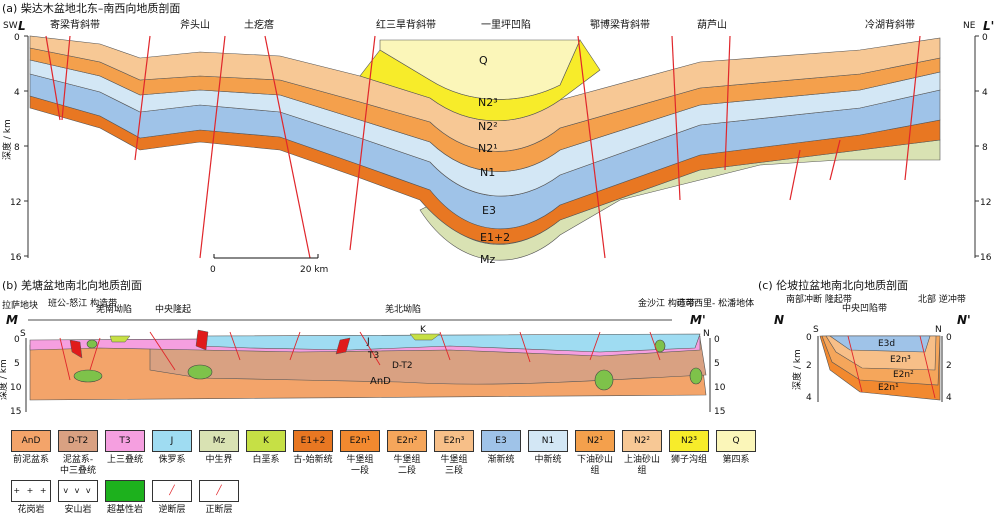 This screenshot has height=527, width=1000. I want to click on panel-a-depth-axis: 0 4 8 12 16 深度 / km, so click(15, 148).